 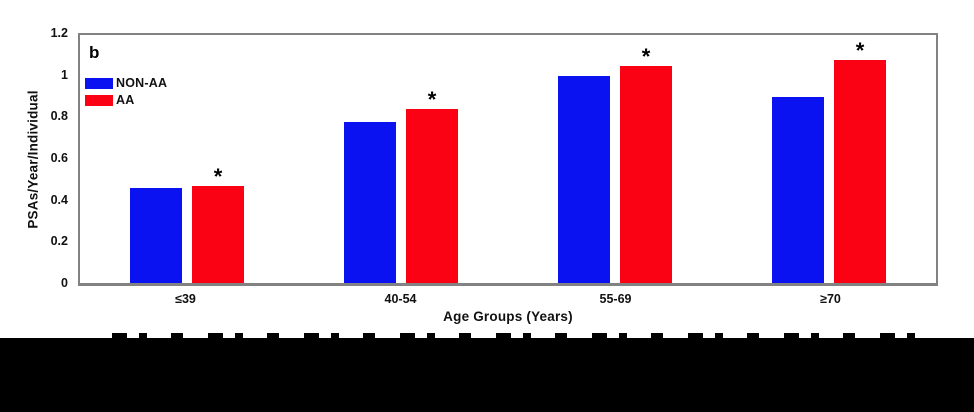 I want to click on y-tick: 1.2, so click(x=59, y=33).